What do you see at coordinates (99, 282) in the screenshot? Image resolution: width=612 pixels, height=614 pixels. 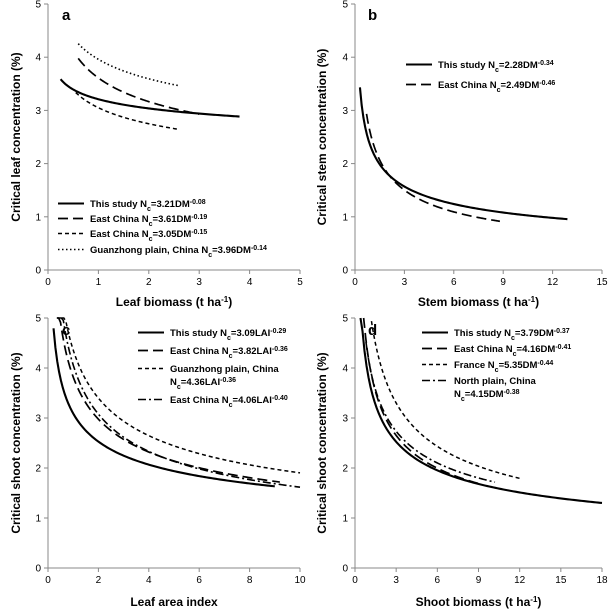 I see `x-tick-label: 1` at bounding box center [99, 282].